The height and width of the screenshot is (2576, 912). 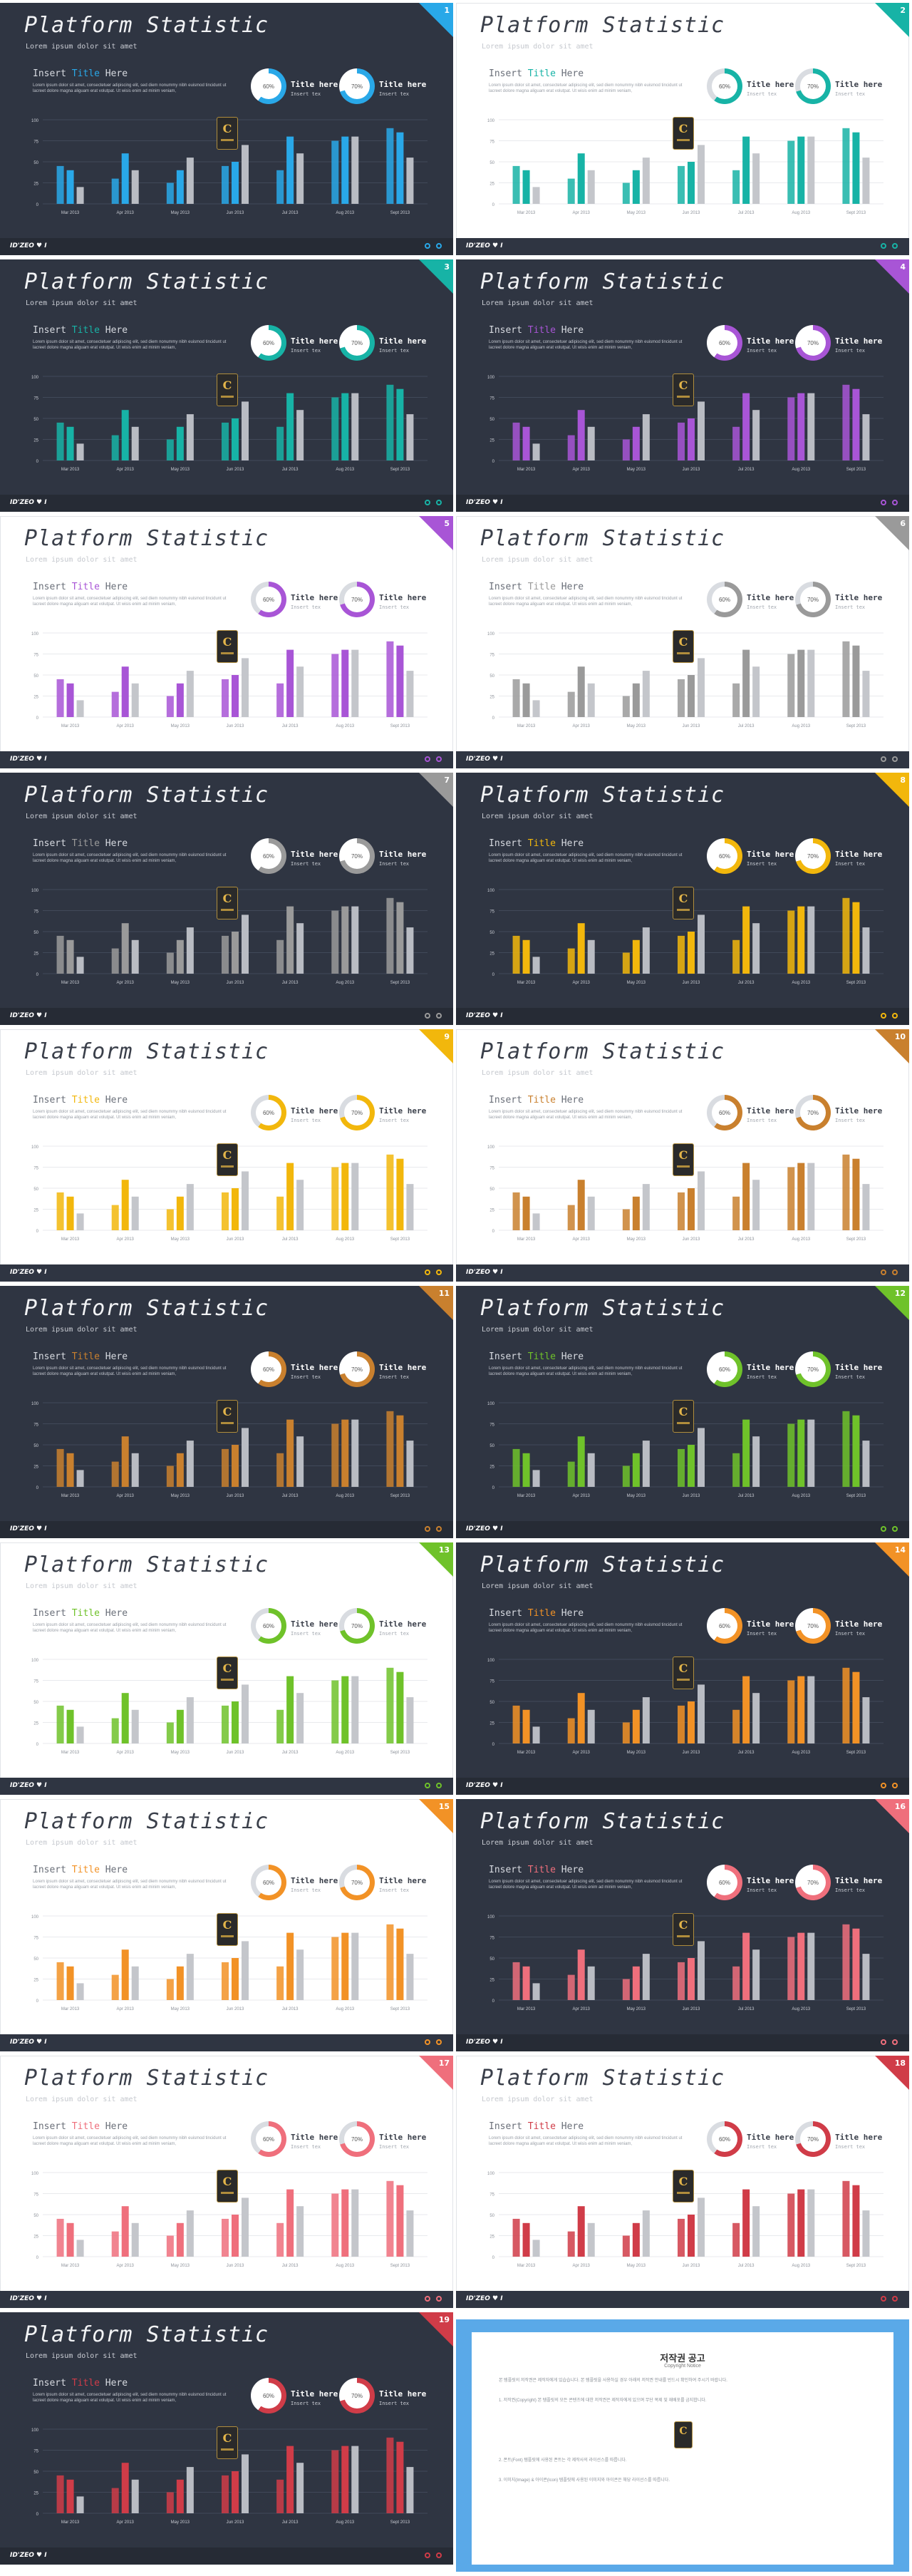 I want to click on y-tick-label: 50, so click(x=35, y=420).